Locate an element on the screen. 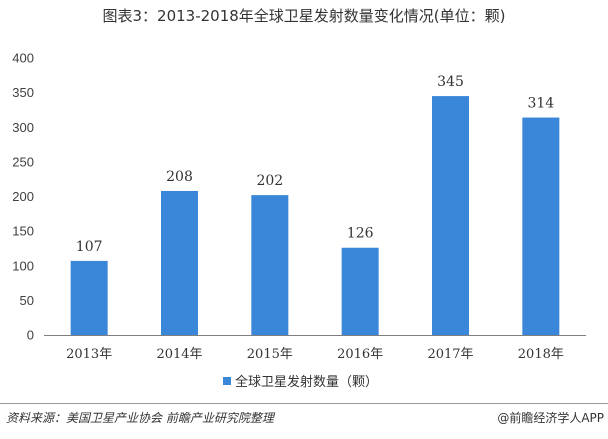 This screenshot has height=439, width=608. chart-title: 图表3：2013-2018年全球卫星发射数量变化情况(单位：颗) is located at coordinates (304, 16).